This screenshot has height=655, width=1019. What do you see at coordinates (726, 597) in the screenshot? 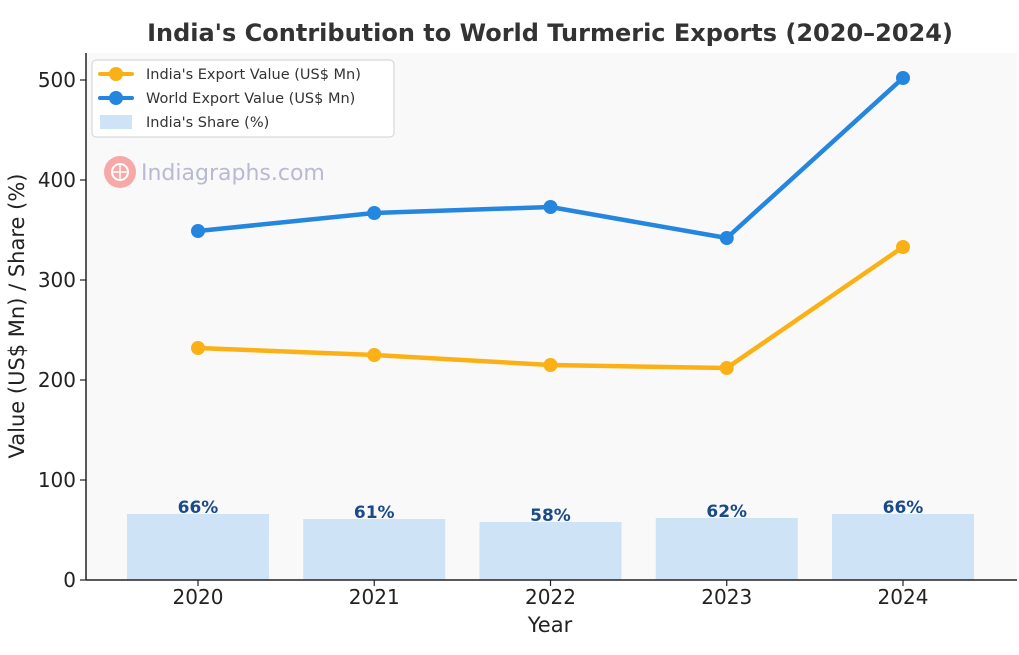
I see `x-tick-label-2023: 2023` at bounding box center [726, 597].